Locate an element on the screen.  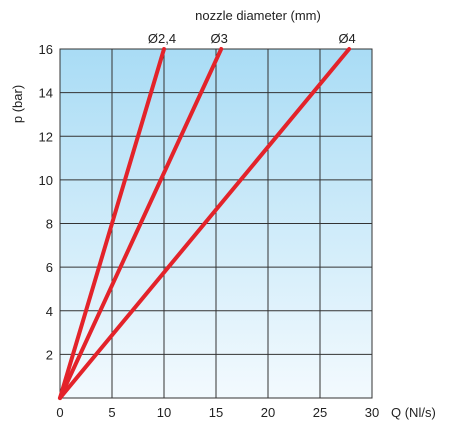
y-tick-label: 12 is located at coordinates (46, 136).